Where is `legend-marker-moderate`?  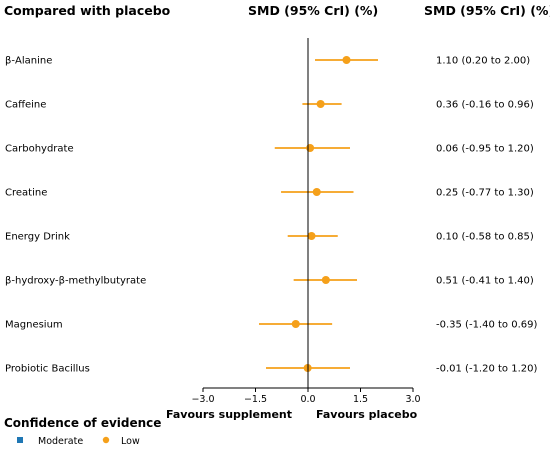
legend-marker-moderate is located at coordinates (20, 440).